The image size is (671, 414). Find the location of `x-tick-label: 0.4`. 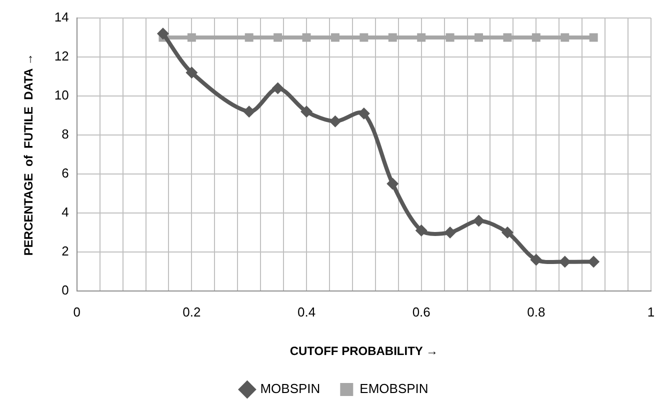

x-tick-label: 0.4 is located at coordinates (306, 312).